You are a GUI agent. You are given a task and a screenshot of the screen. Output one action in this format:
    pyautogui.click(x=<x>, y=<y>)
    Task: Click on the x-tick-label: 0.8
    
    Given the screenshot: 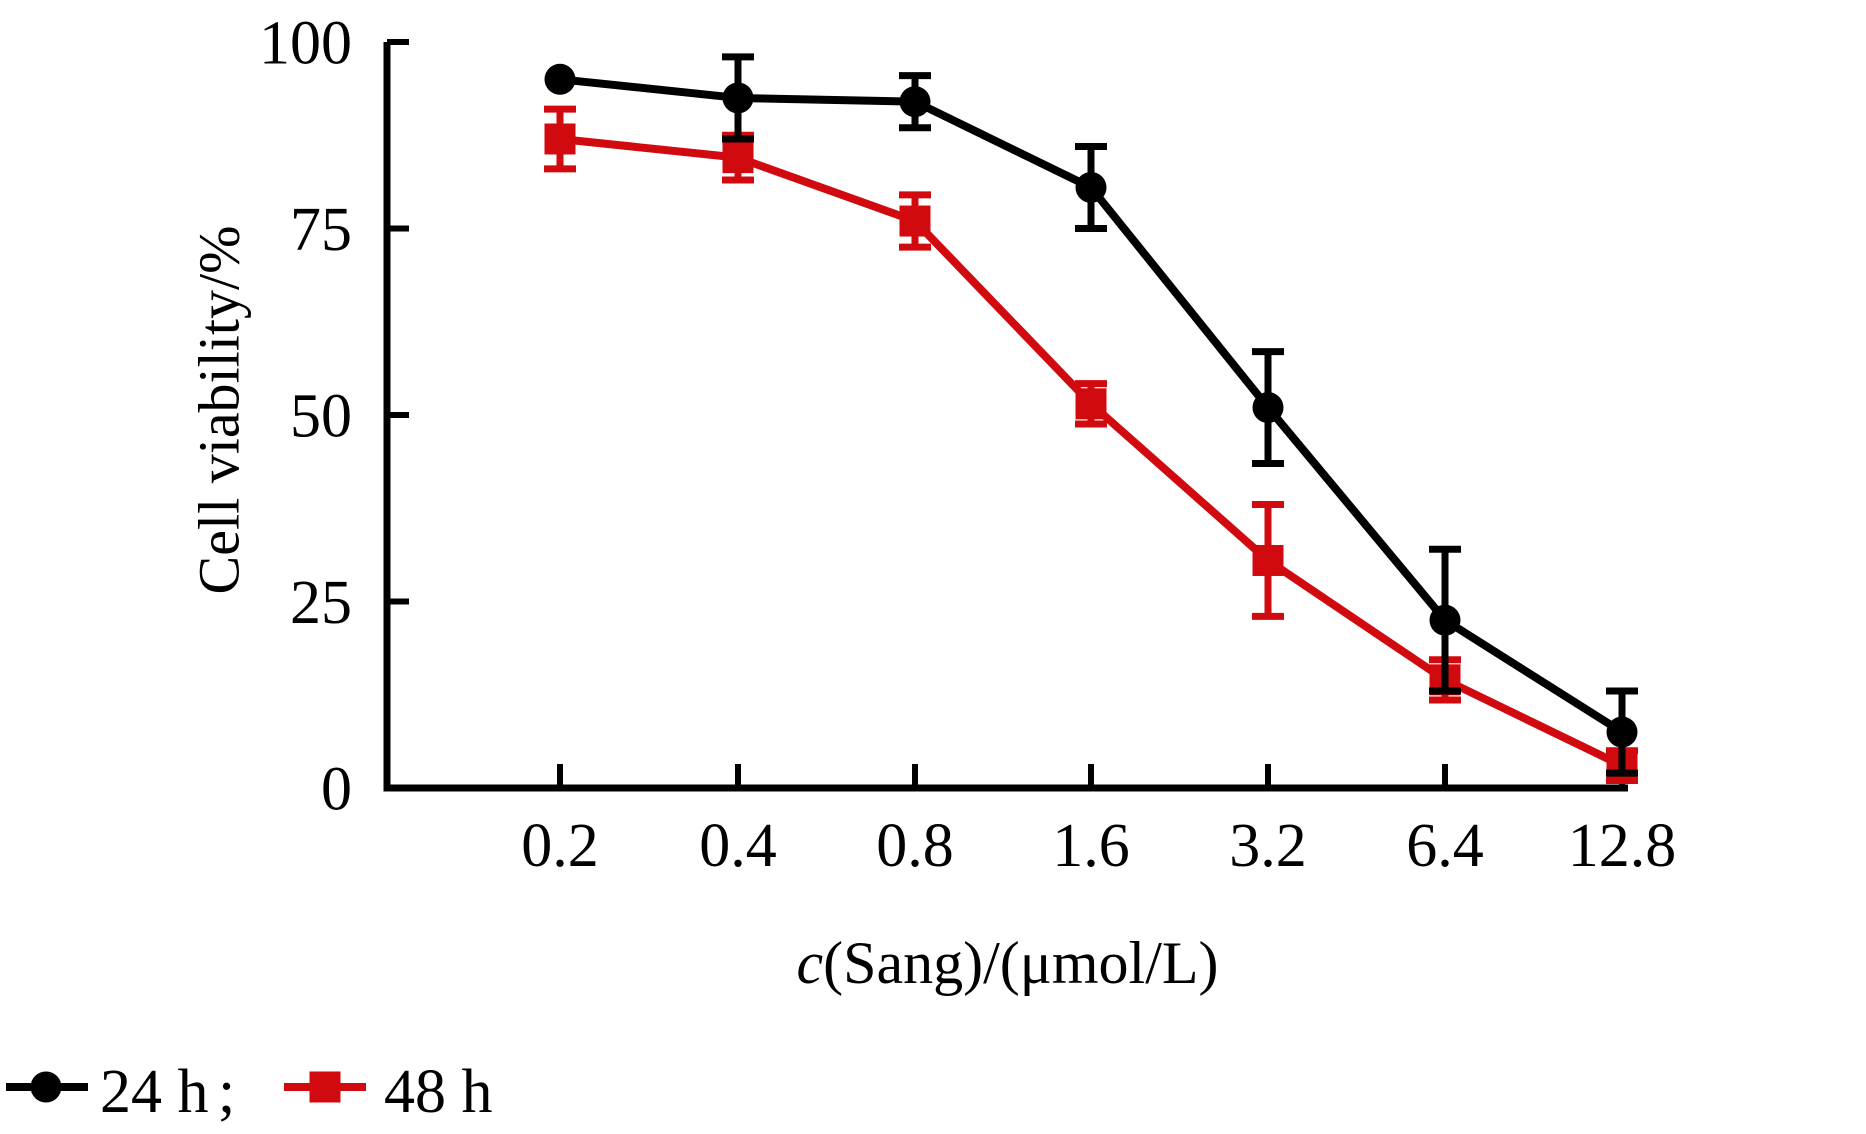 What is the action you would take?
    pyautogui.click(x=915, y=846)
    